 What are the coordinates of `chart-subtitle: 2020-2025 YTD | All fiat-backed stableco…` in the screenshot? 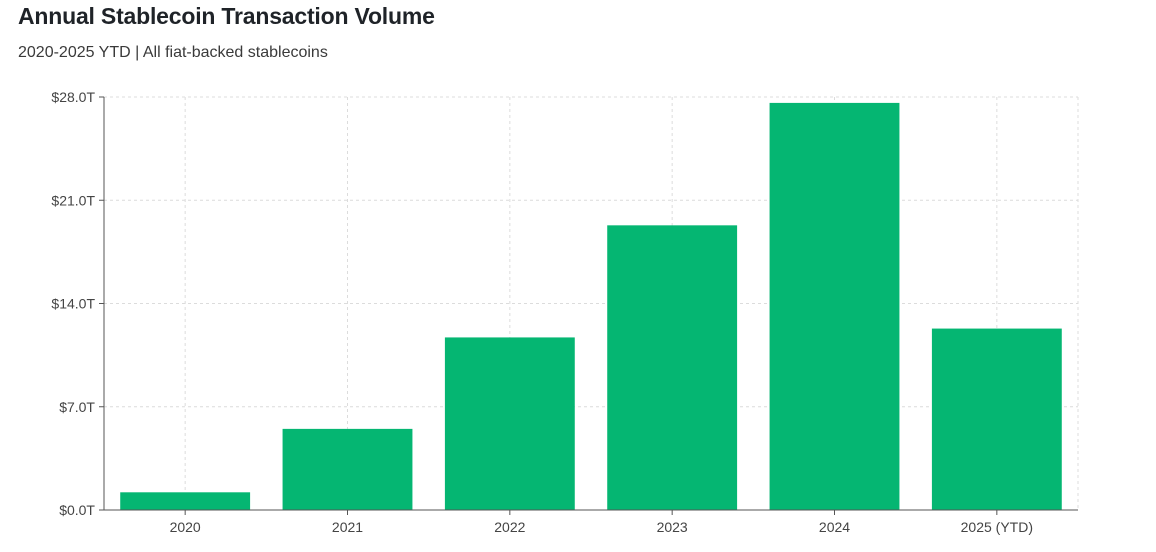 It's located at (173, 52).